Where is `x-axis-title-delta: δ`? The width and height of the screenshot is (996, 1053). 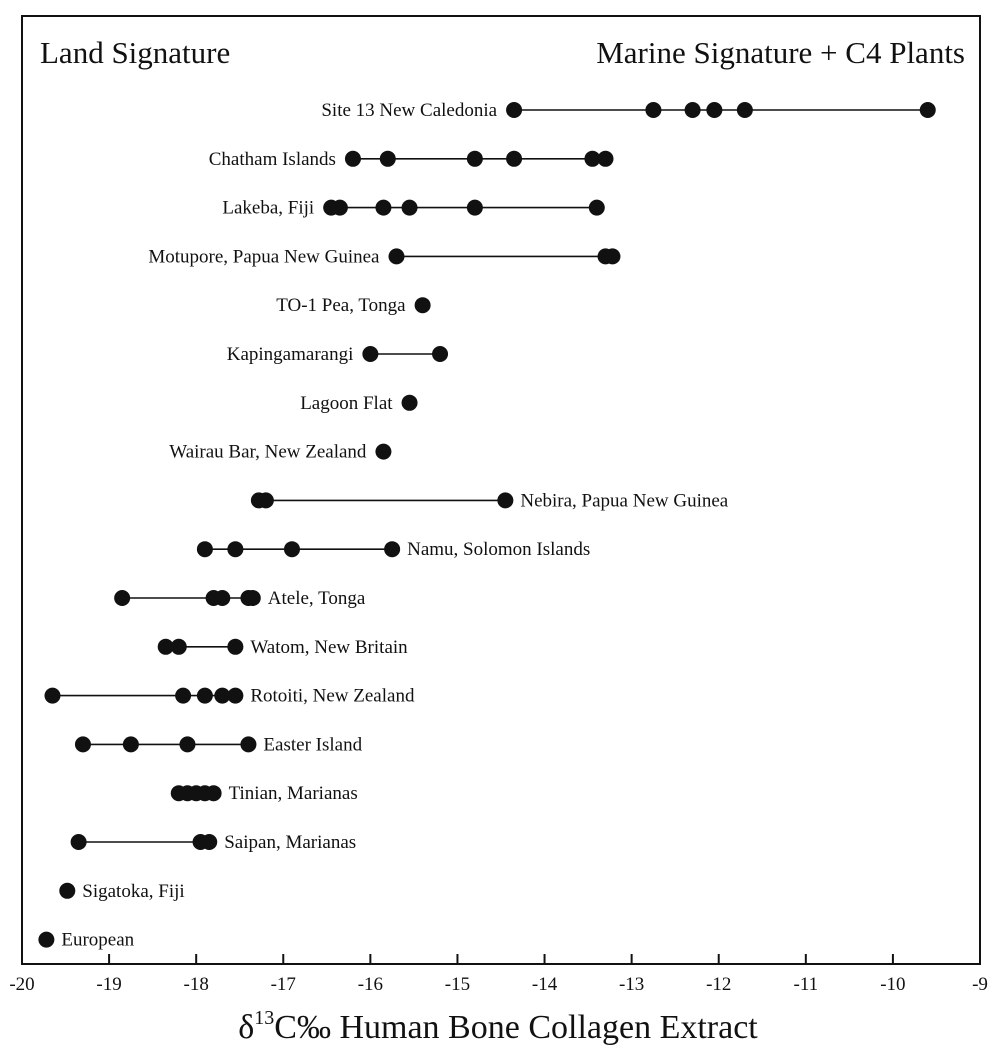 x-axis-title-delta: δ is located at coordinates (246, 1027).